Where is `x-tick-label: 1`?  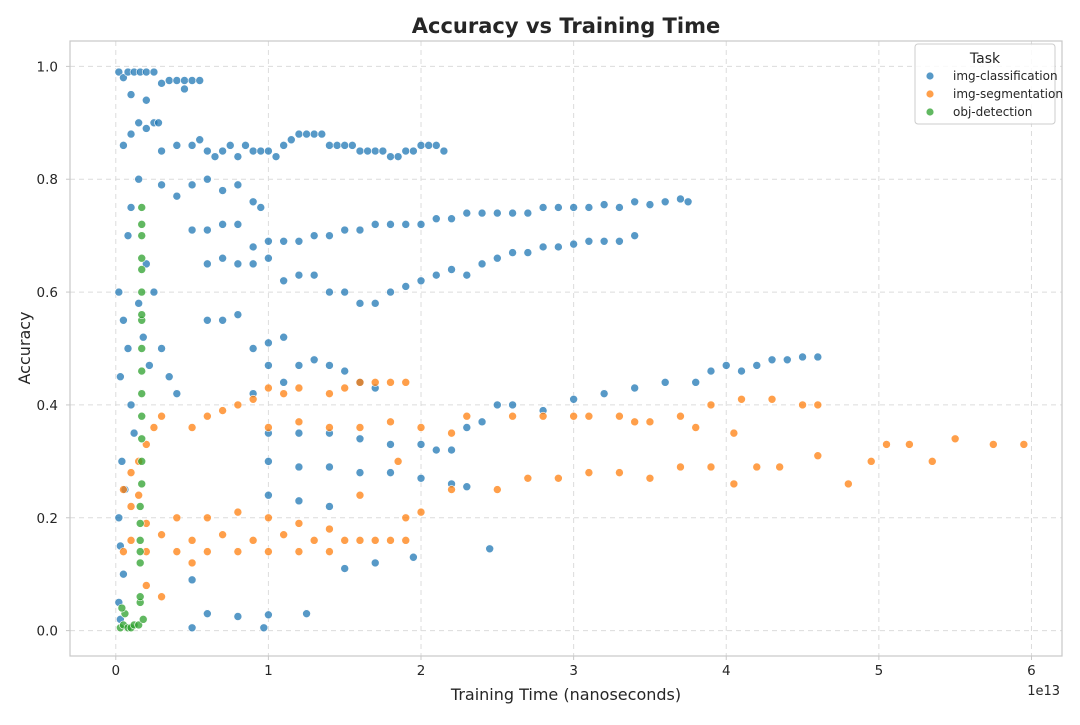
x-tick-label: 1 is located at coordinates (268, 671).